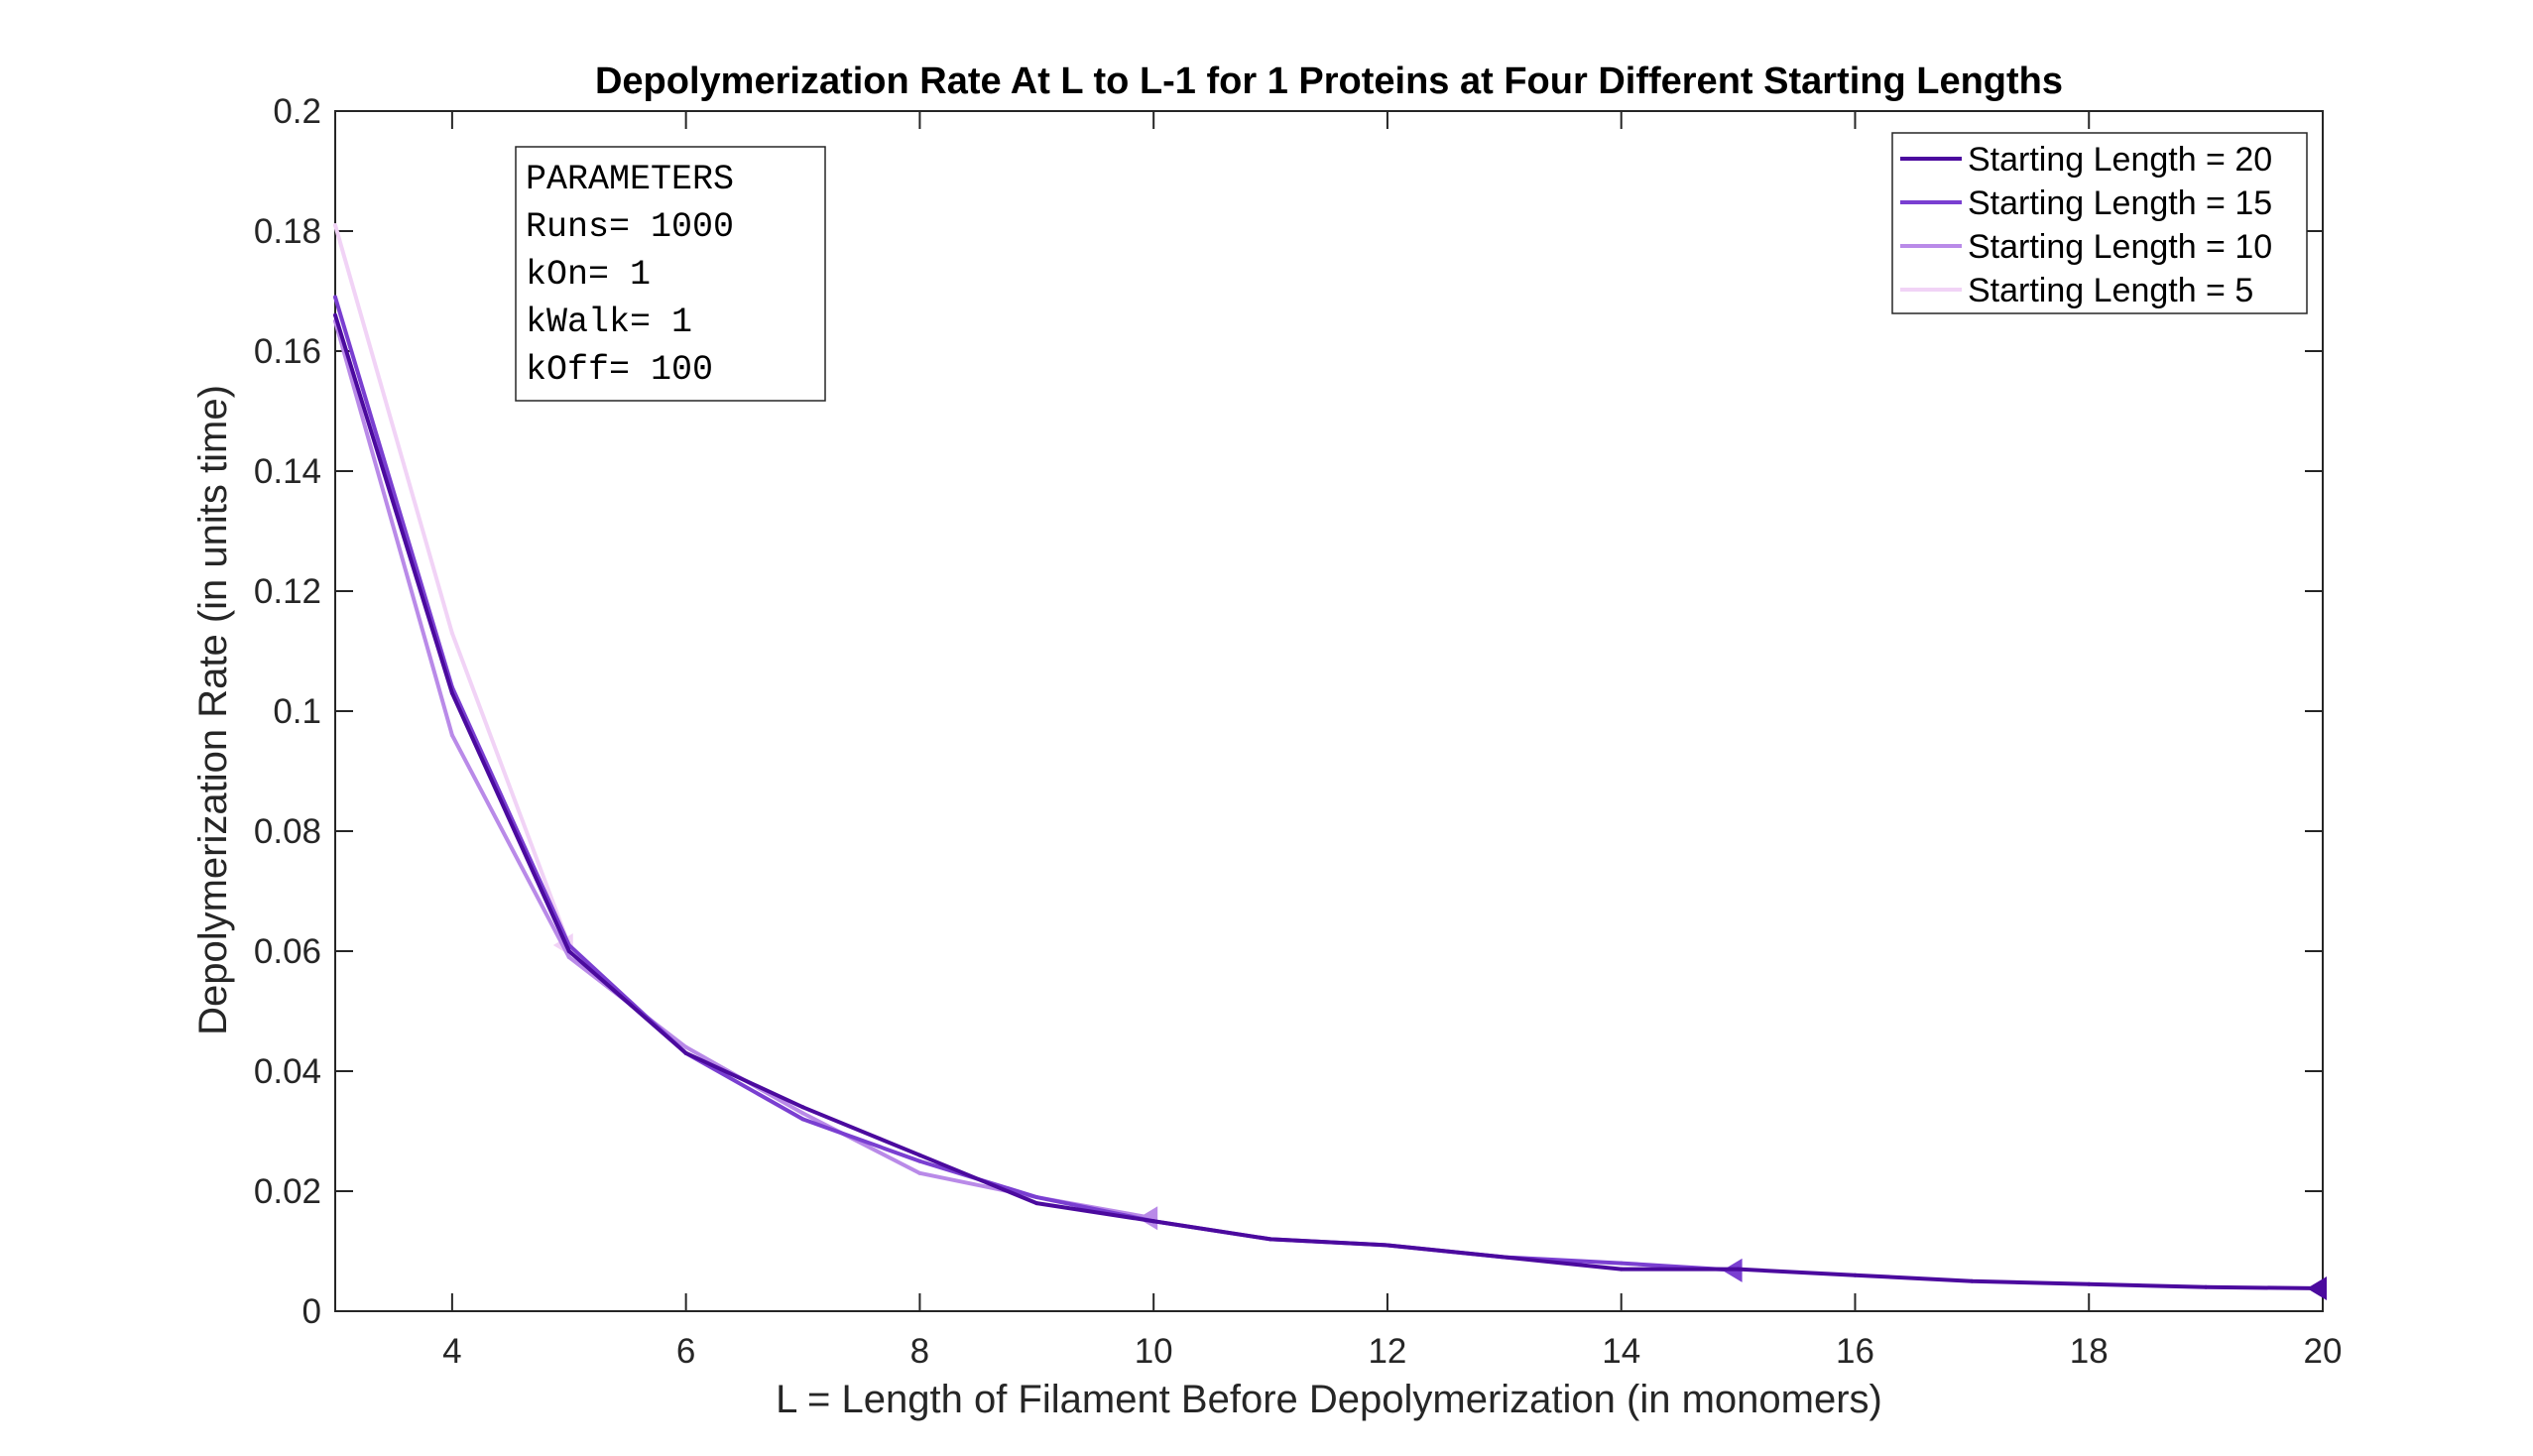 The height and width of the screenshot is (1456, 2533). I want to click on y-tick-label: 0.12, so click(287, 591).